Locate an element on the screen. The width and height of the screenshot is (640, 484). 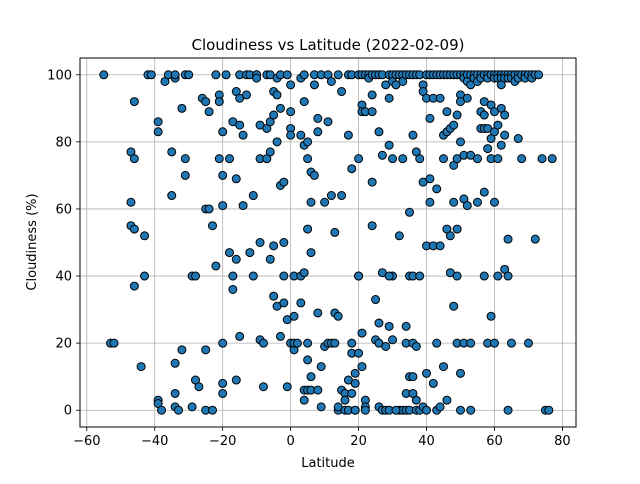
x-tick-label: 0 is located at coordinates (290, 441).